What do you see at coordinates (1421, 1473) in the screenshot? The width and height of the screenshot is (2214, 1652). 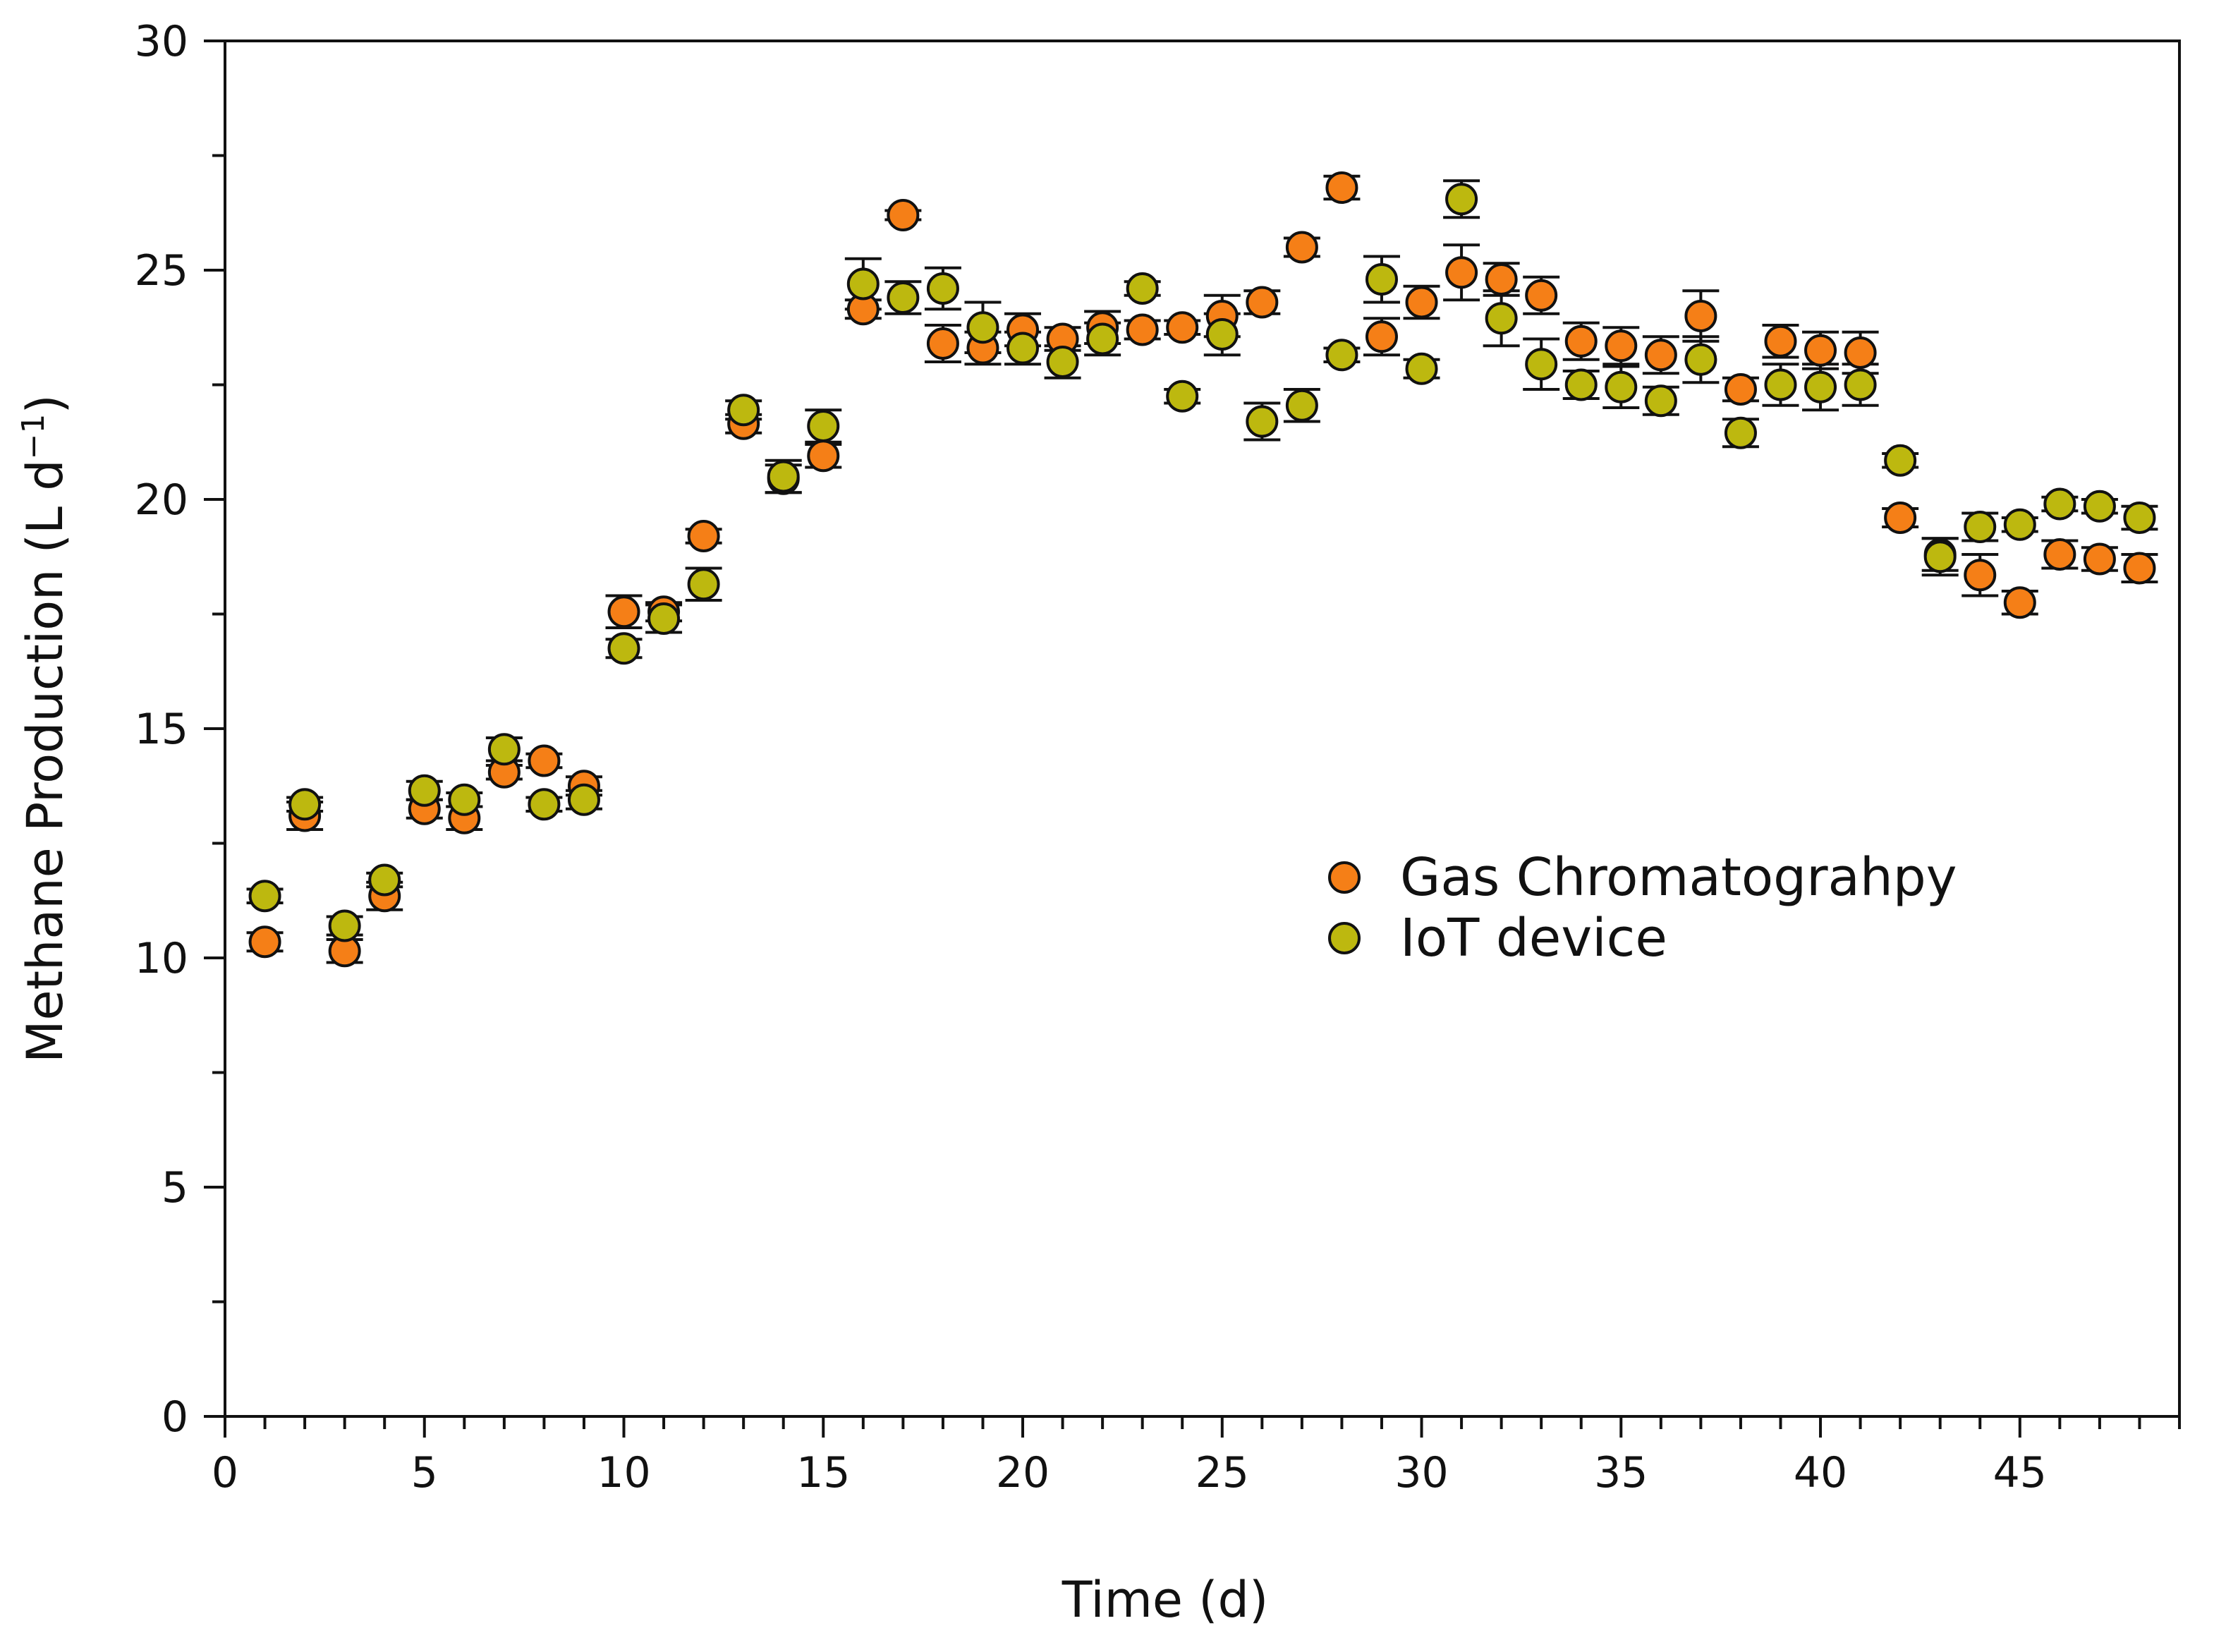 I see `x-tick-label: 30` at bounding box center [1421, 1473].